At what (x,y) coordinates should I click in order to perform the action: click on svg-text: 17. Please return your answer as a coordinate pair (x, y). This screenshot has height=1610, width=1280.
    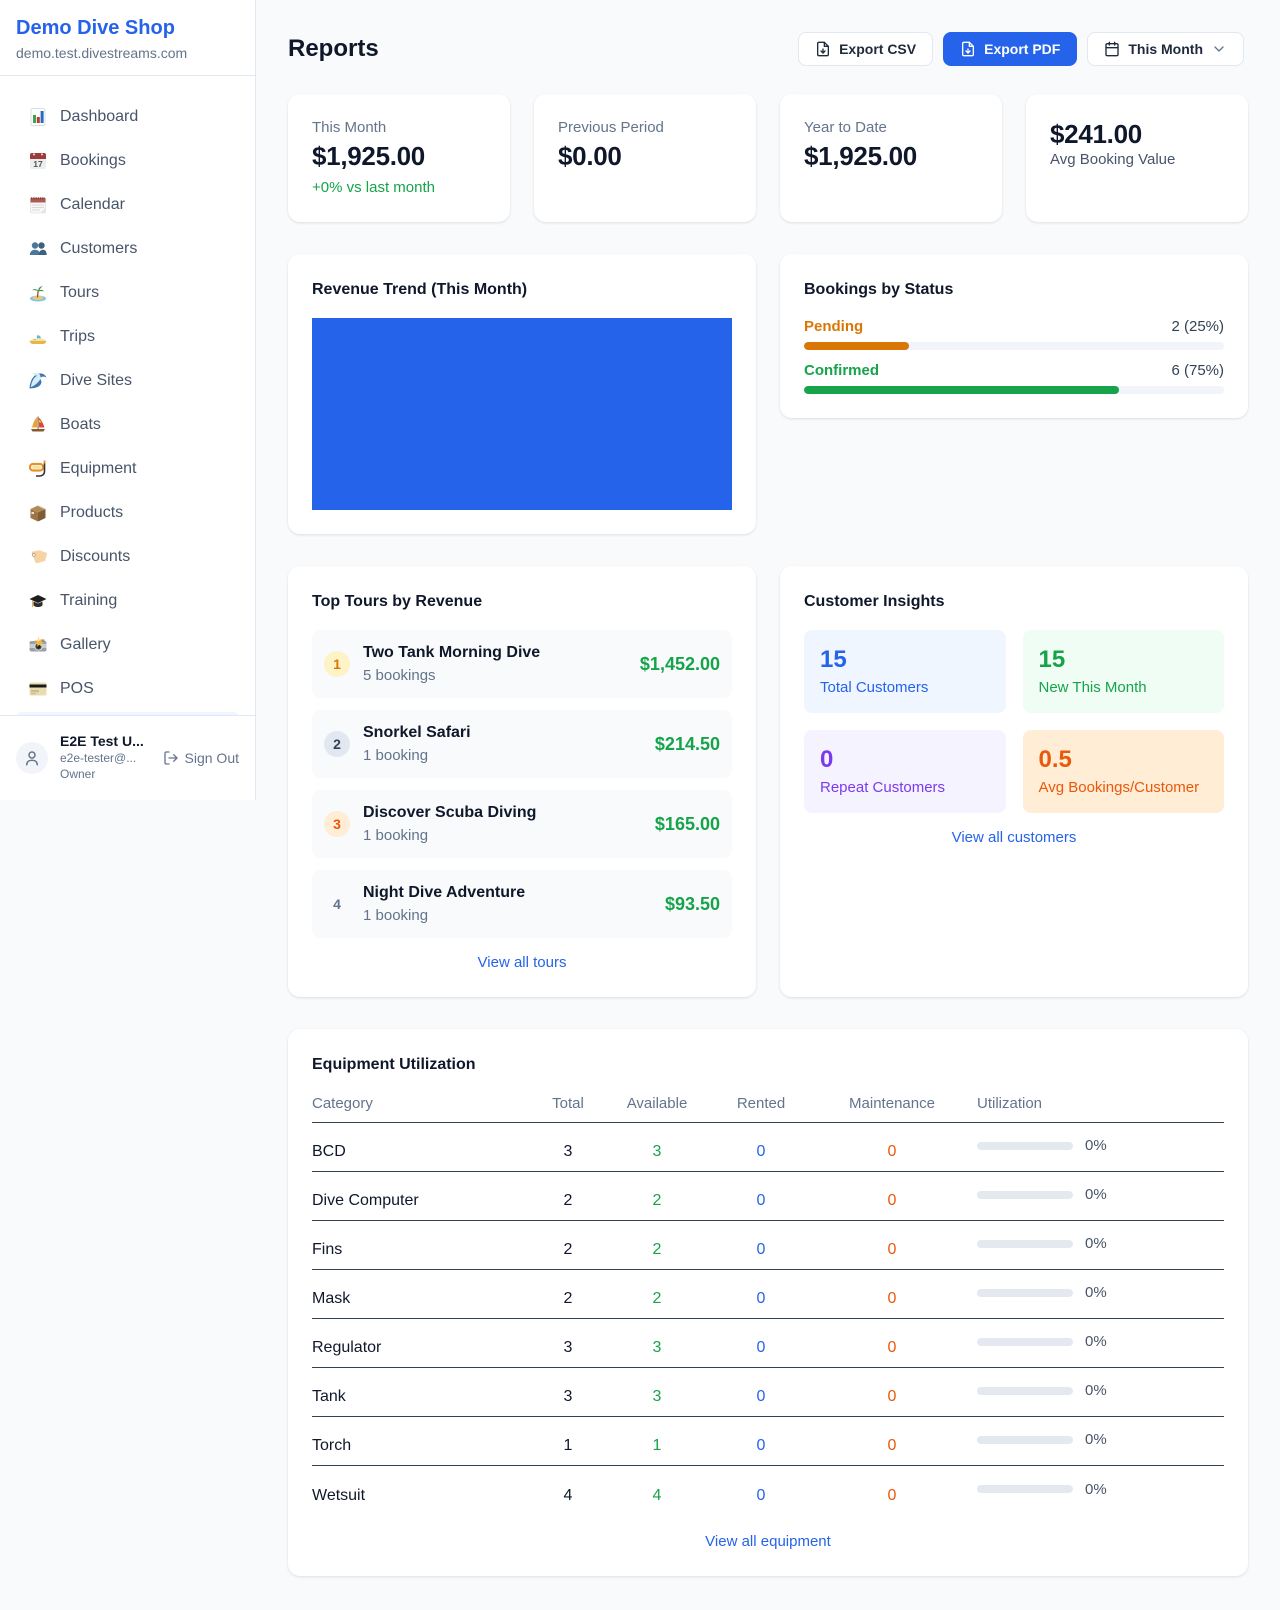
    Looking at the image, I should click on (38, 164).